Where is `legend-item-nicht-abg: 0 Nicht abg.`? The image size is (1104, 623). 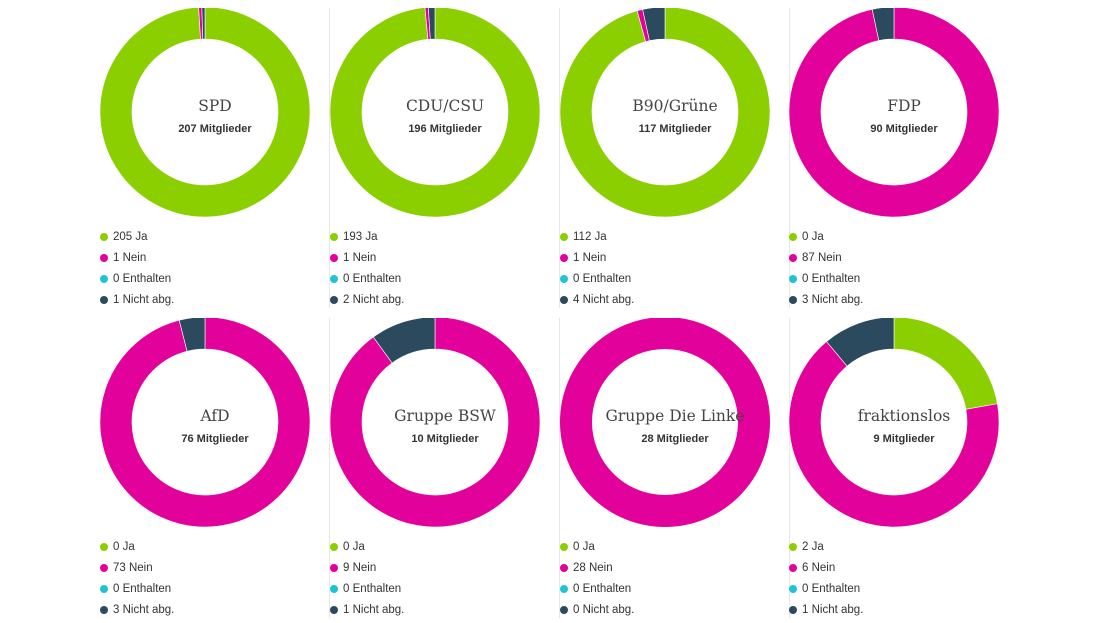 legend-item-nicht-abg: 0 Nicht abg. is located at coordinates (597, 612).